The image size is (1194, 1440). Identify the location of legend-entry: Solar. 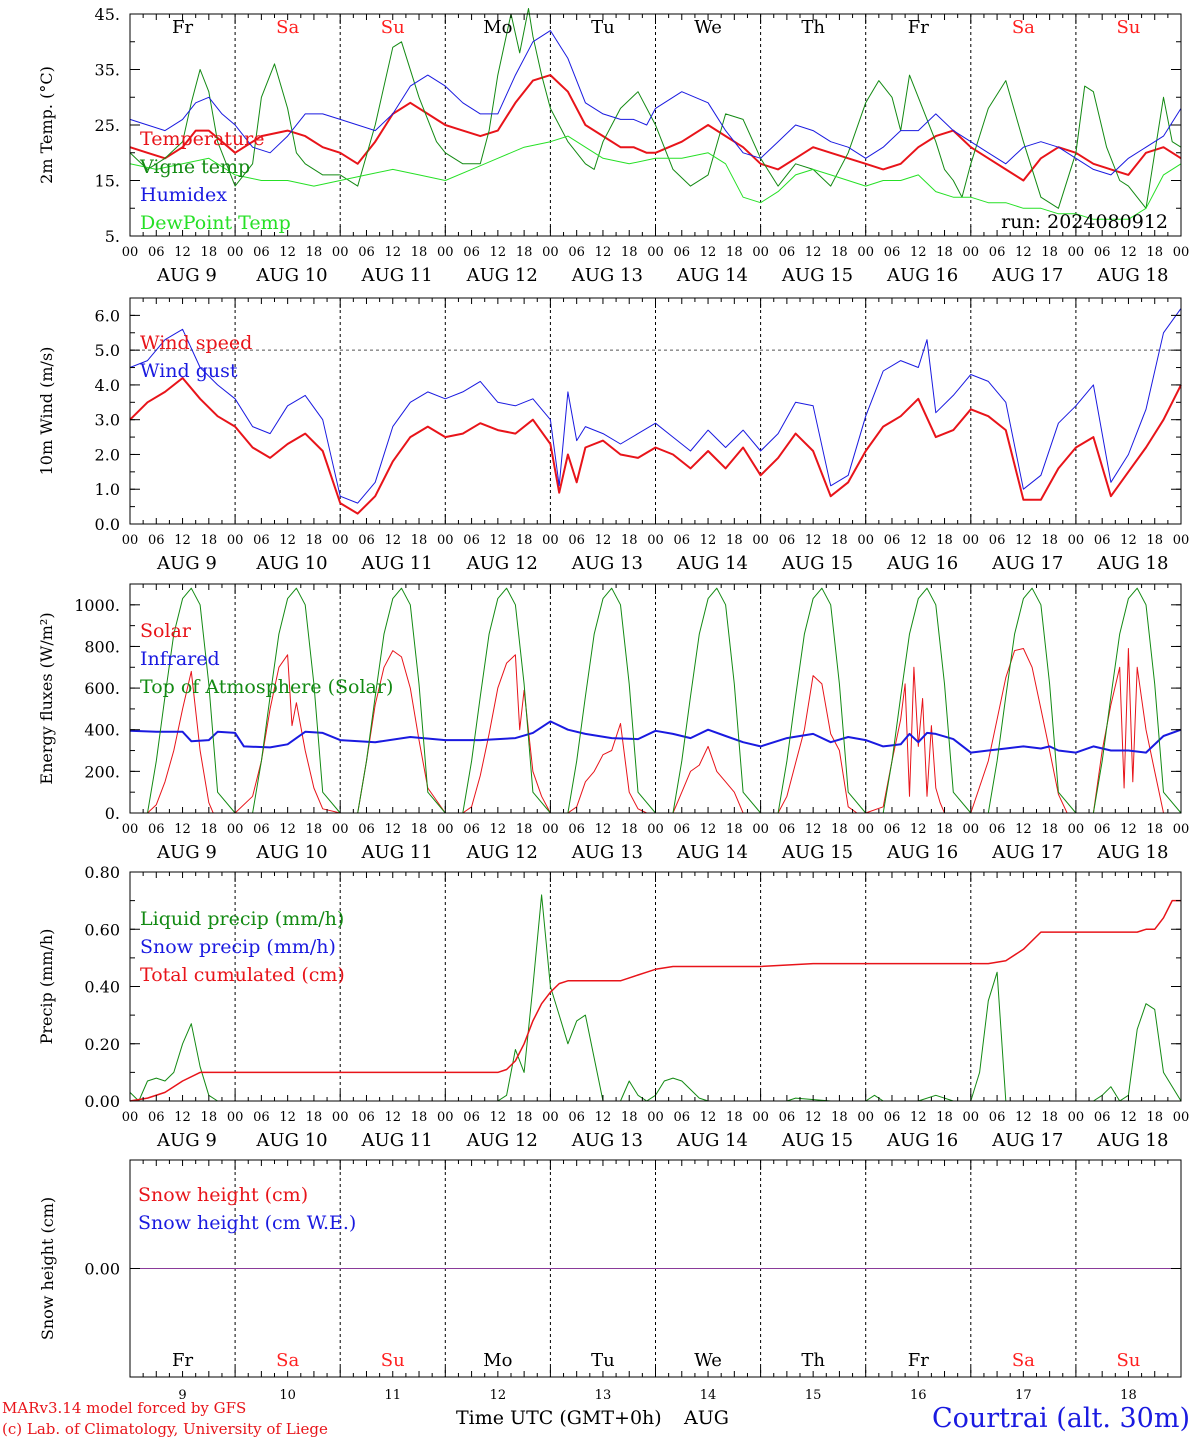
(166, 631).